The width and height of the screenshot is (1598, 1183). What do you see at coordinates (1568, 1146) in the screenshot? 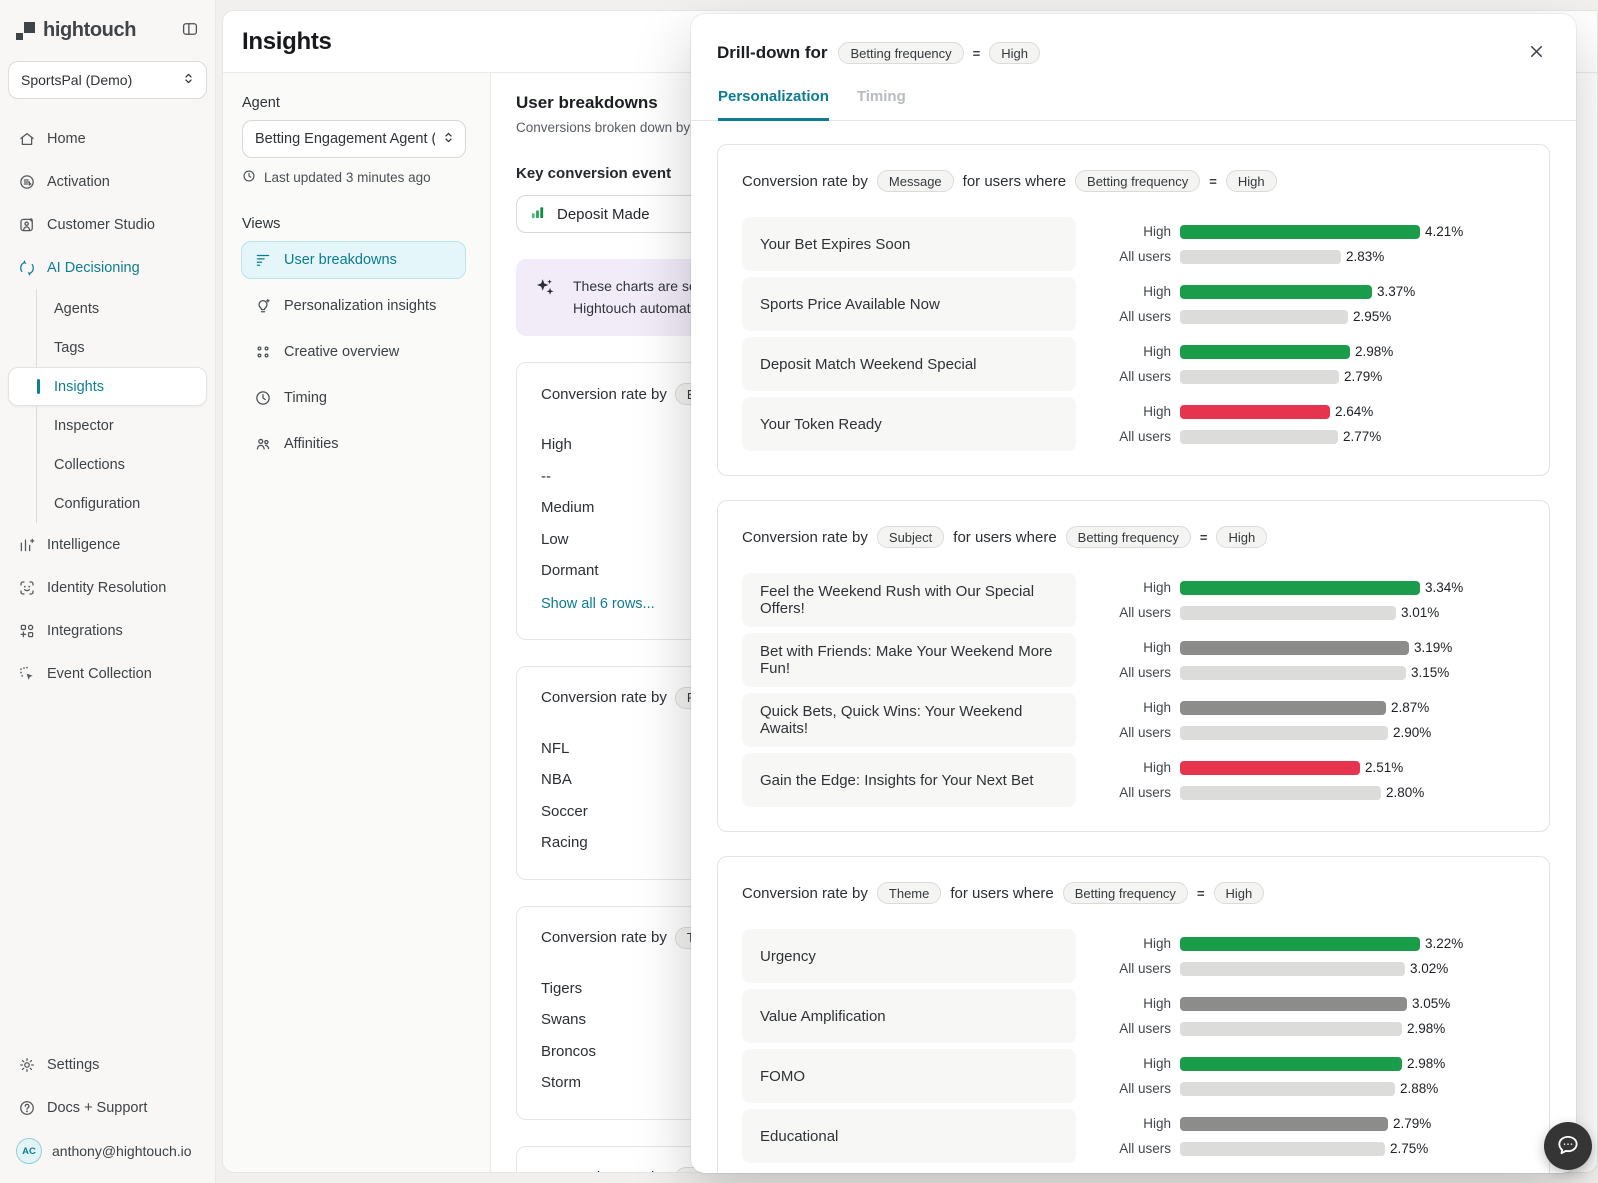
I see `chat-launcher-button` at bounding box center [1568, 1146].